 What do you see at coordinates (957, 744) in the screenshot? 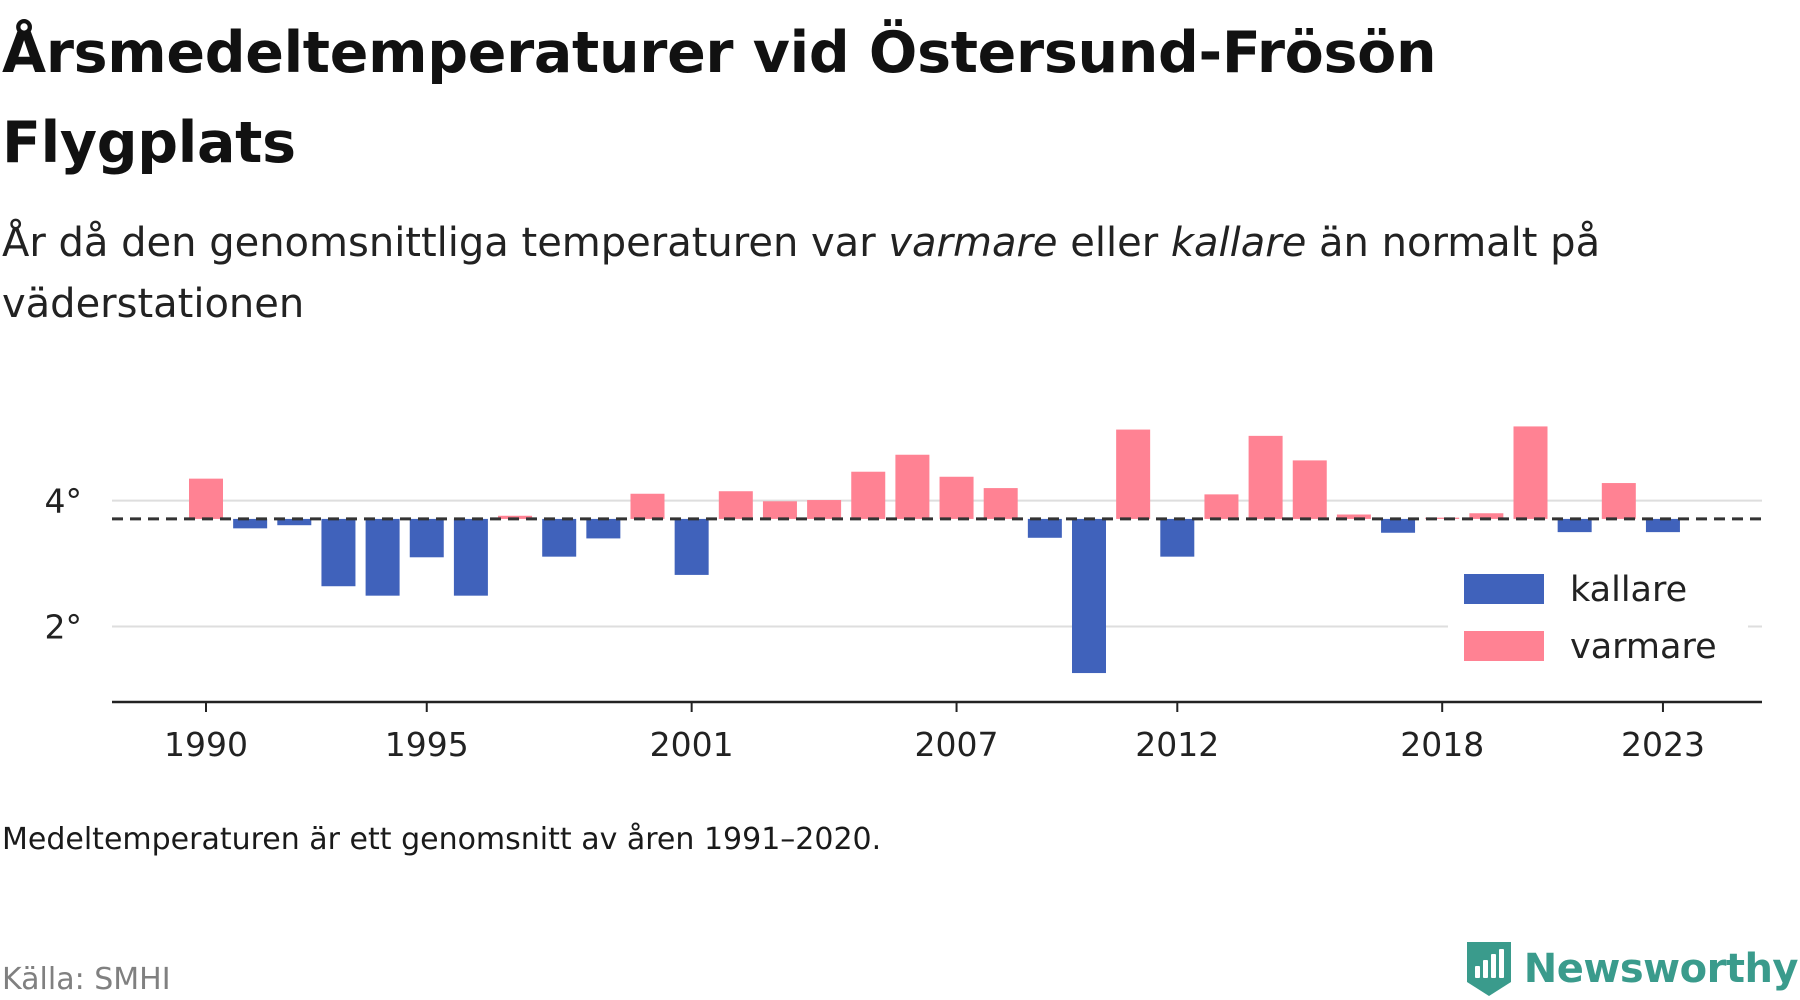
I see `x-tick-label: 2007` at bounding box center [957, 744].